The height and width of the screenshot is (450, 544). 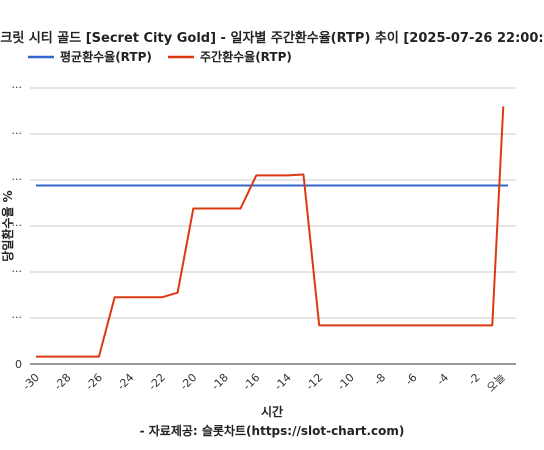 I want to click on x-tick-label: -4, so click(x=442, y=379).